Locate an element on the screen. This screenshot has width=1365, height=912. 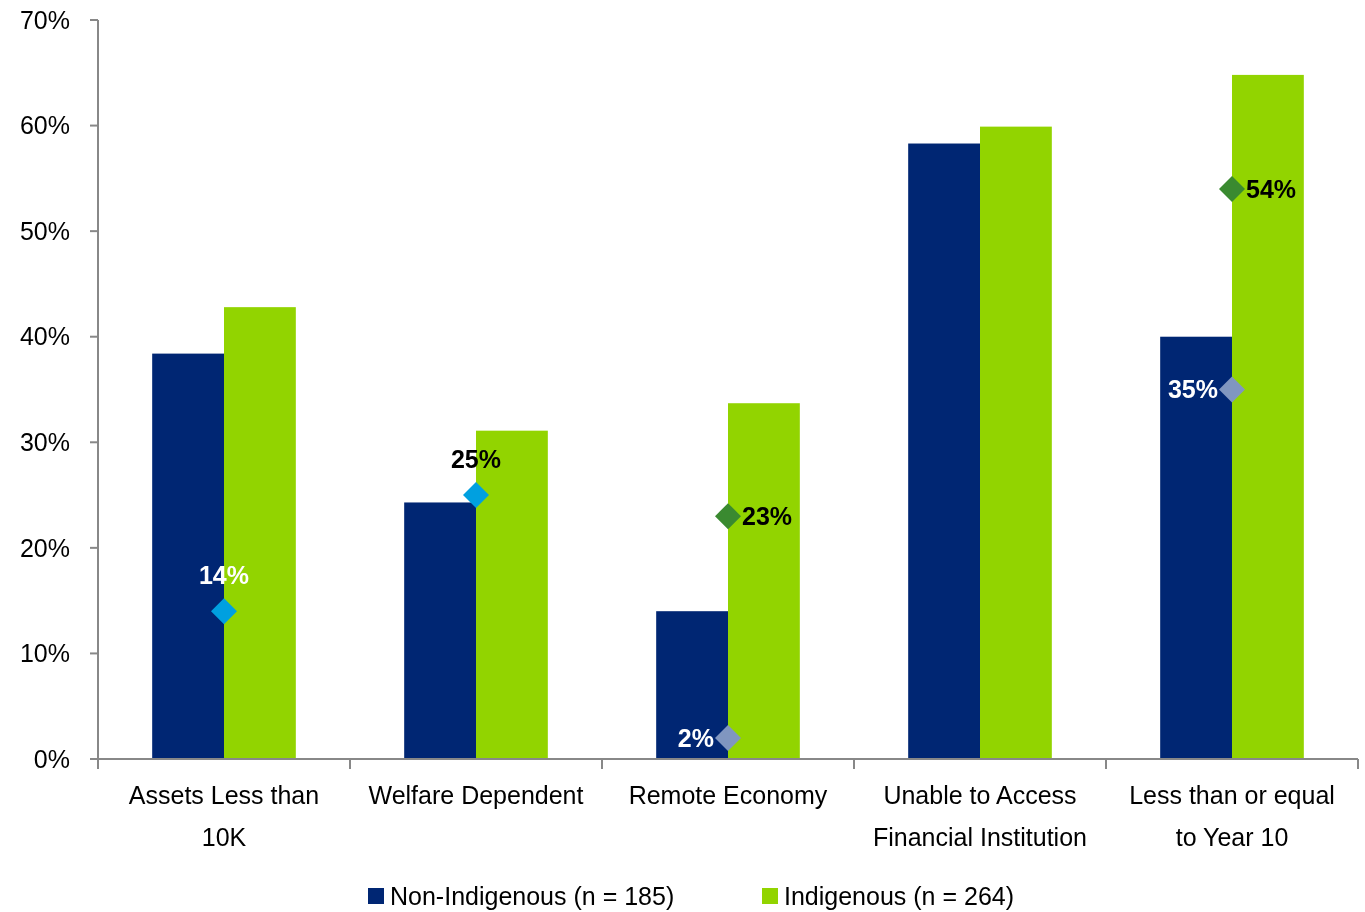
y-tick-label: 20% is located at coordinates (44, 547).